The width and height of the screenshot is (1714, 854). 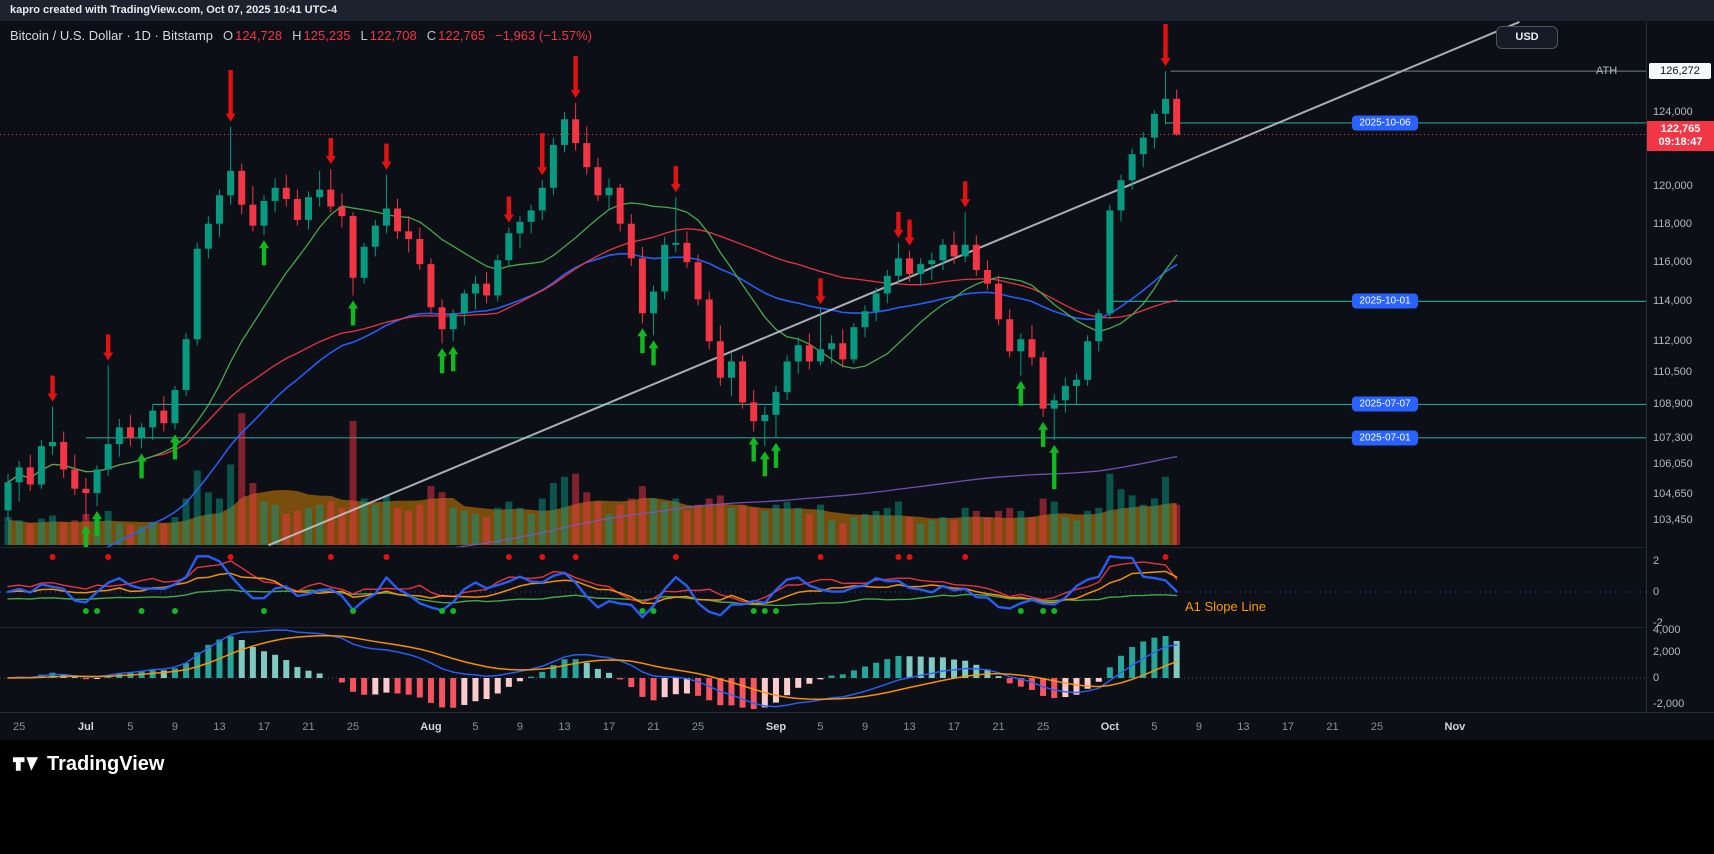 What do you see at coordinates (1385, 301) in the screenshot?
I see `date-ray-badge: 2025-10-01` at bounding box center [1385, 301].